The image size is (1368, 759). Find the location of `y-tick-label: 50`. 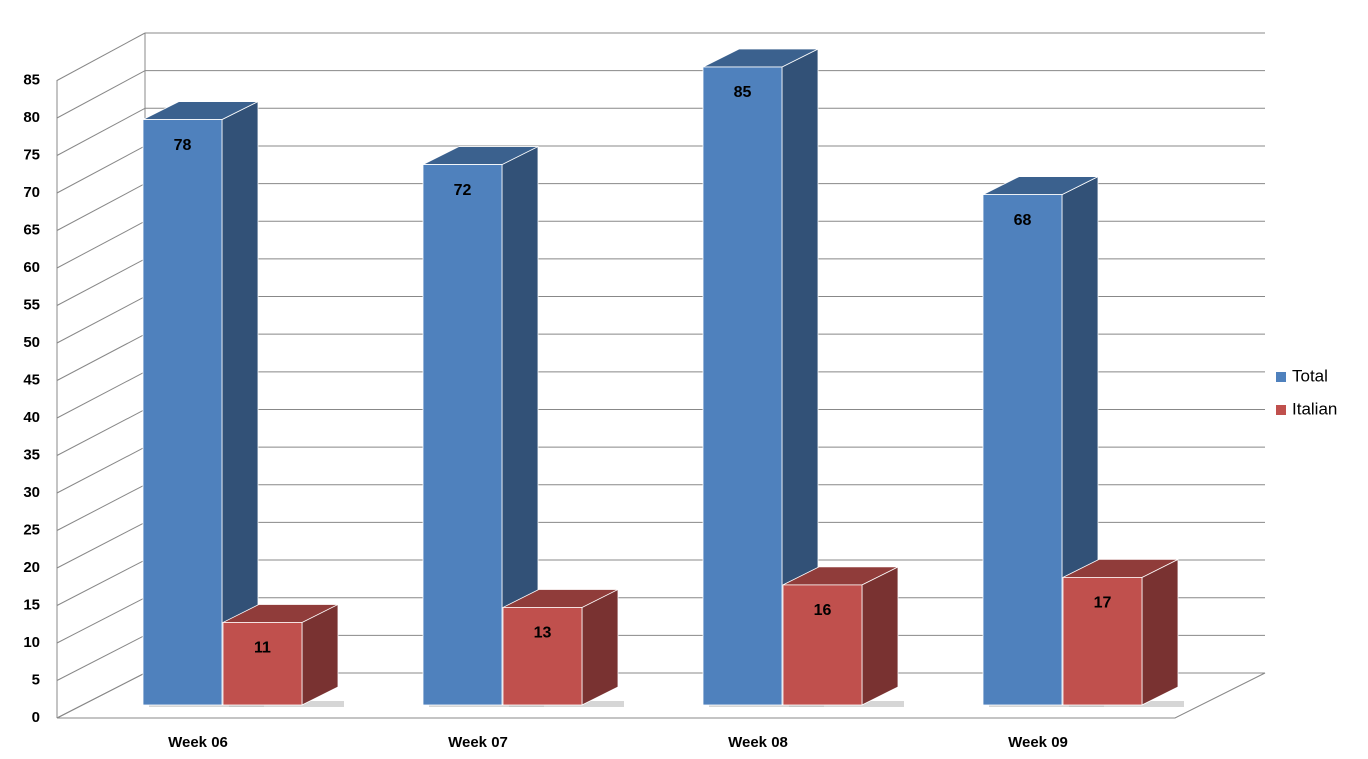

y-tick-label: 50 is located at coordinates (31, 342).